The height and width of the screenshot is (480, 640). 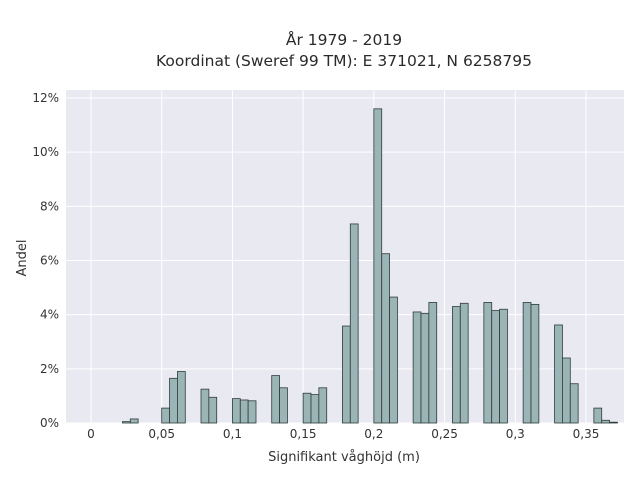 What do you see at coordinates (344, 457) in the screenshot?
I see `x-axis-label: Signifikant våghöjd (m)` at bounding box center [344, 457].